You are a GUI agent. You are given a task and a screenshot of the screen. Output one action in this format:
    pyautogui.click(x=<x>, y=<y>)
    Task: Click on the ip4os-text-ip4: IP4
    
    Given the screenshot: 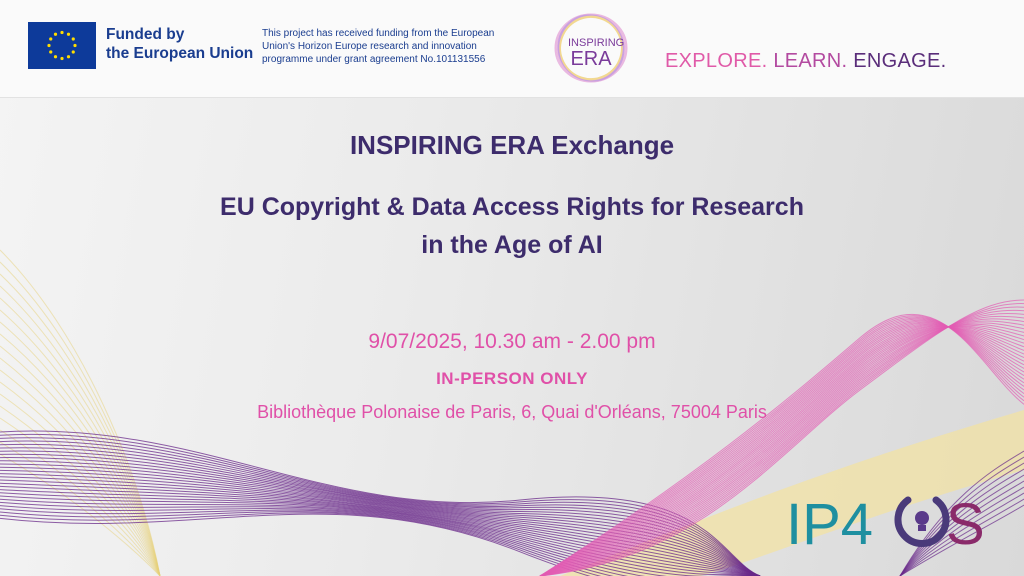 What is the action you would take?
    pyautogui.click(x=829, y=523)
    